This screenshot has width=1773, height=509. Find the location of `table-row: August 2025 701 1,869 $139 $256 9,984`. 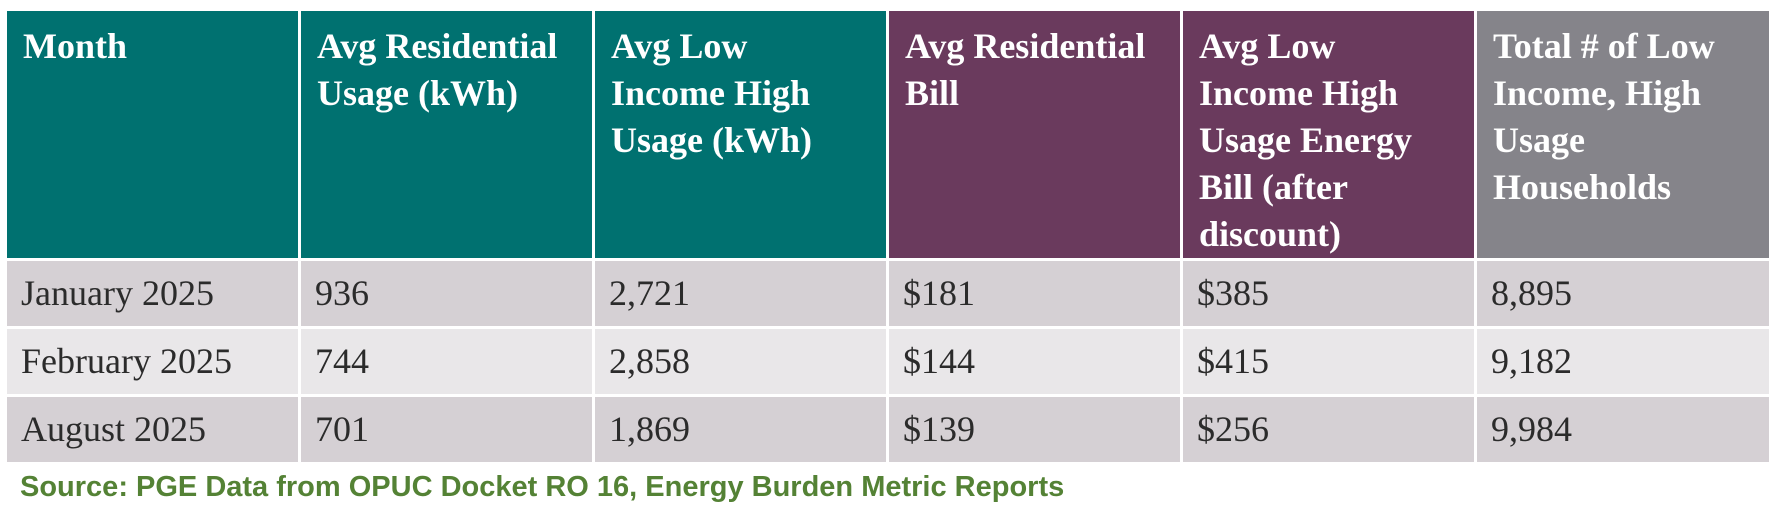

table-row: August 2025 701 1,869 $139 $256 9,984 is located at coordinates (888, 429).